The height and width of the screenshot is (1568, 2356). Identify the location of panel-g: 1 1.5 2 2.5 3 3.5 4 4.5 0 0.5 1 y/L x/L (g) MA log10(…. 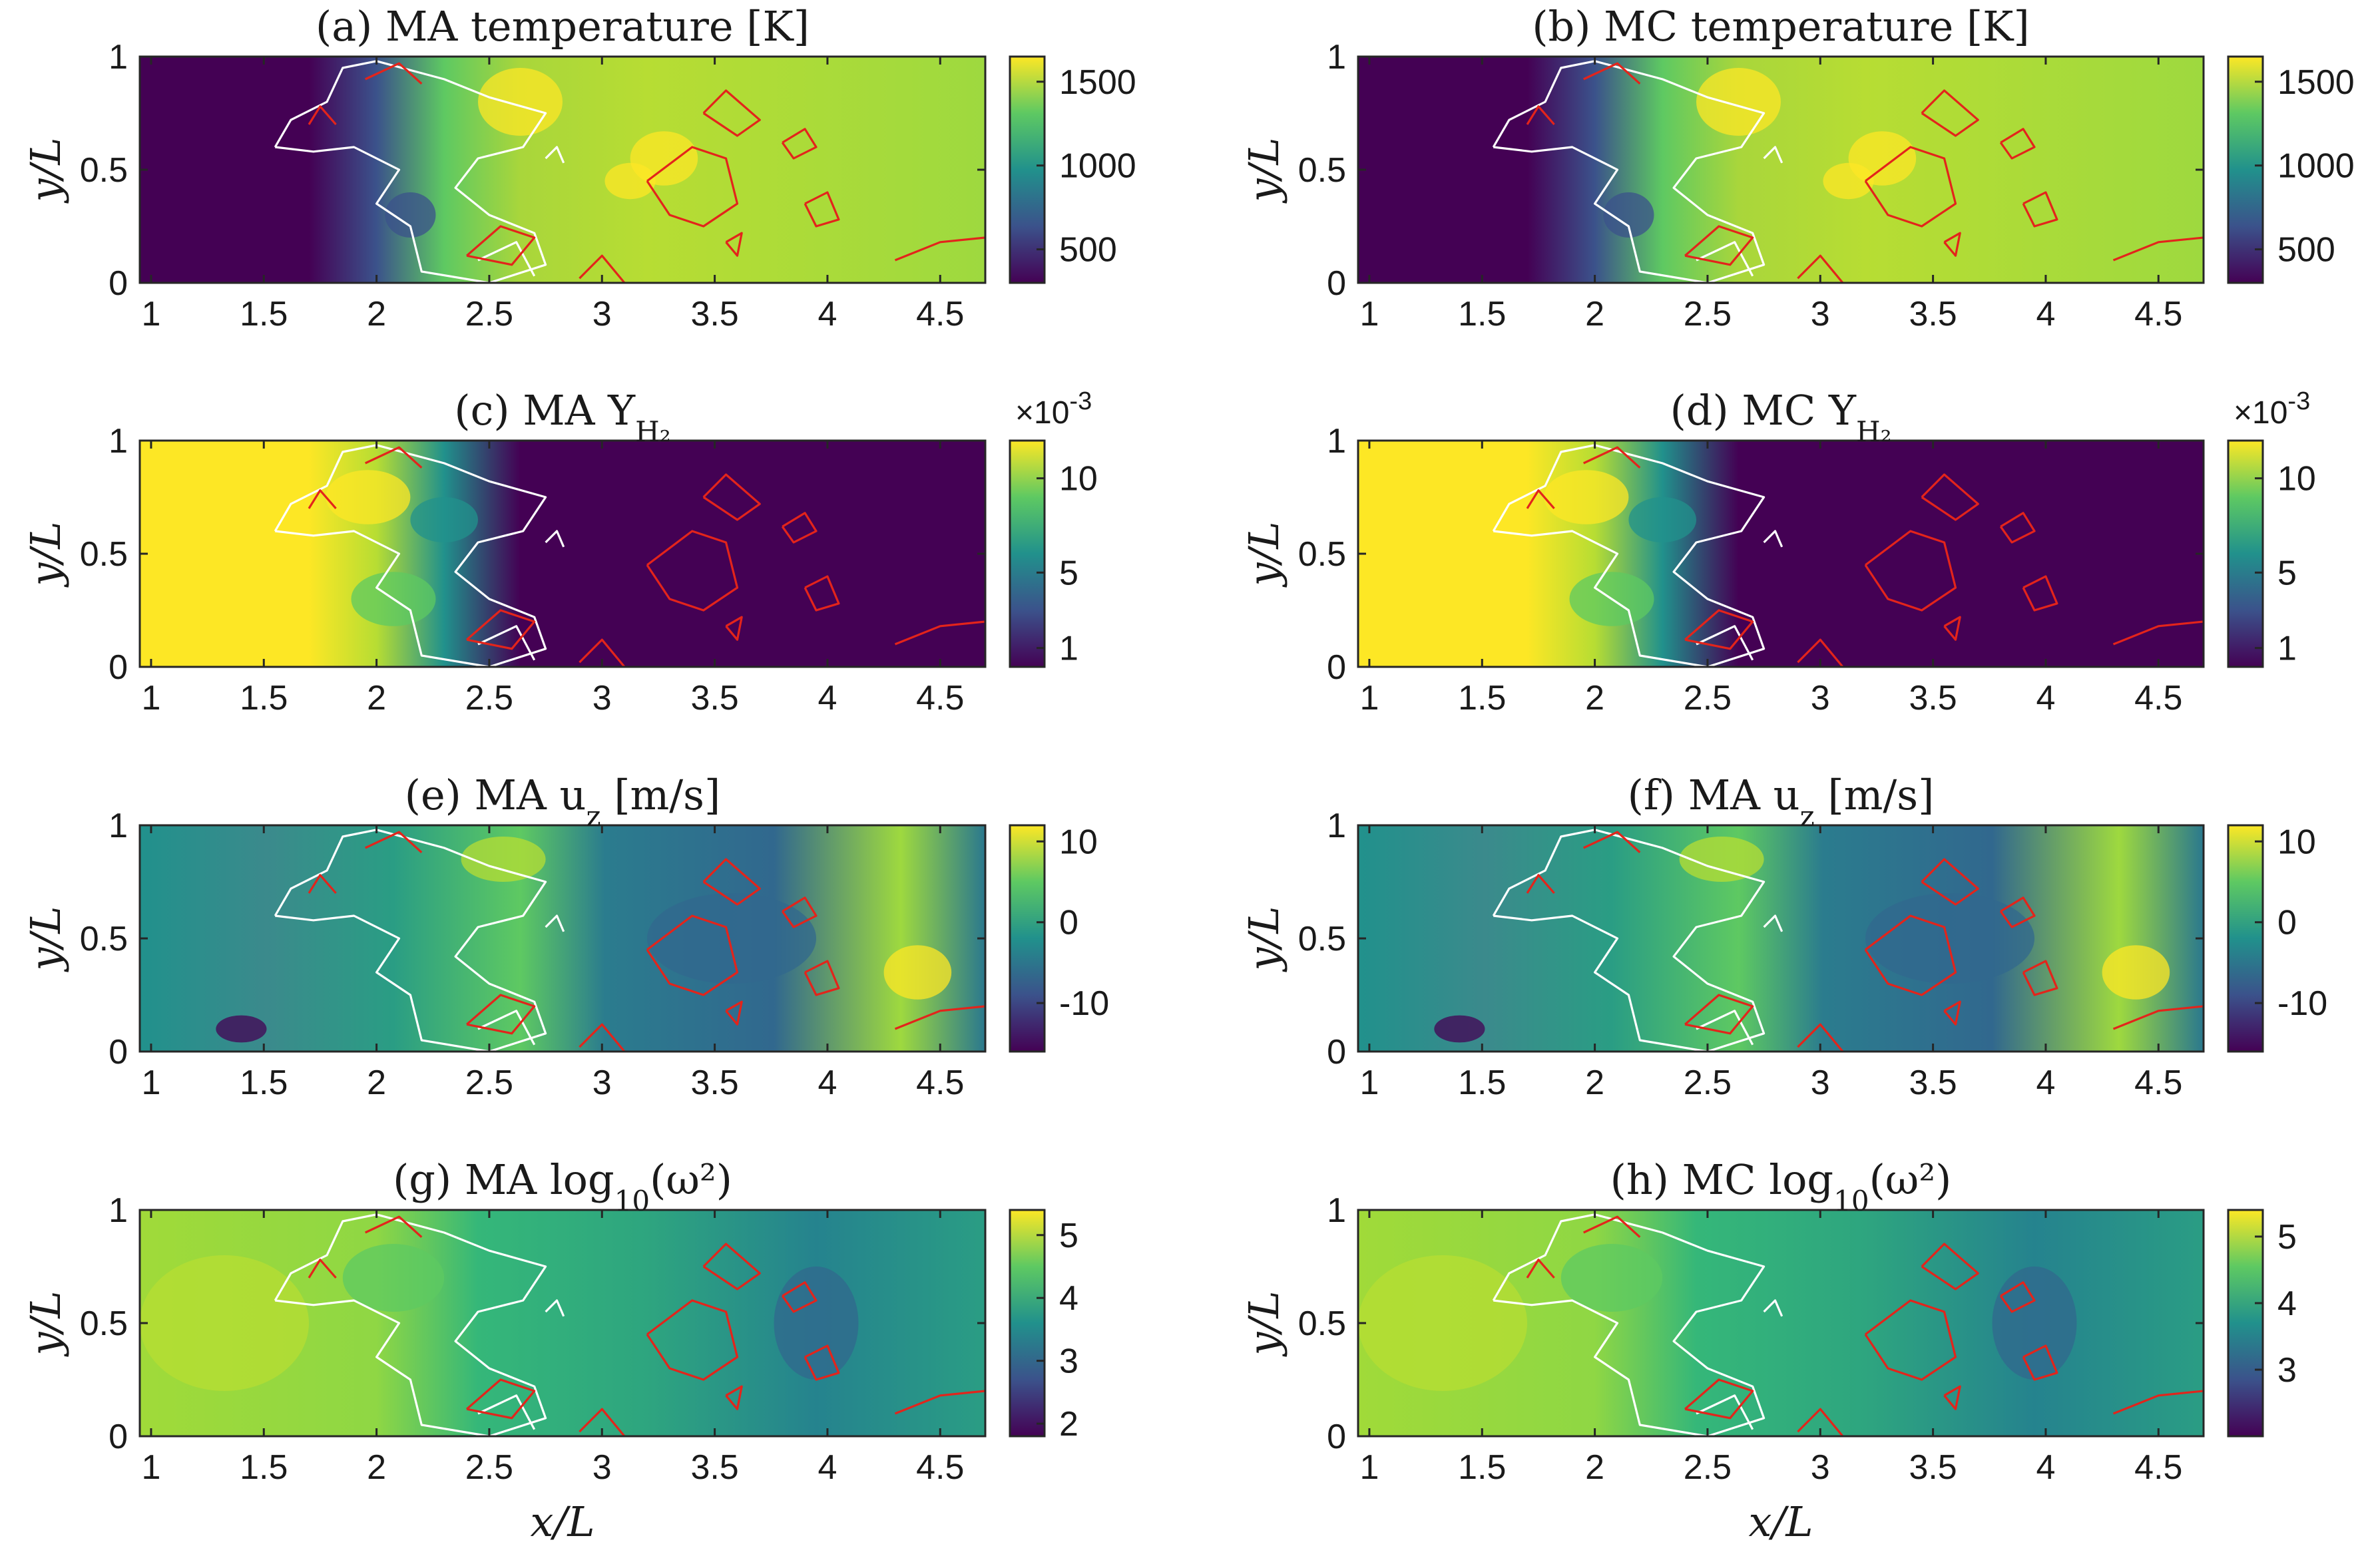
(549, 1350).